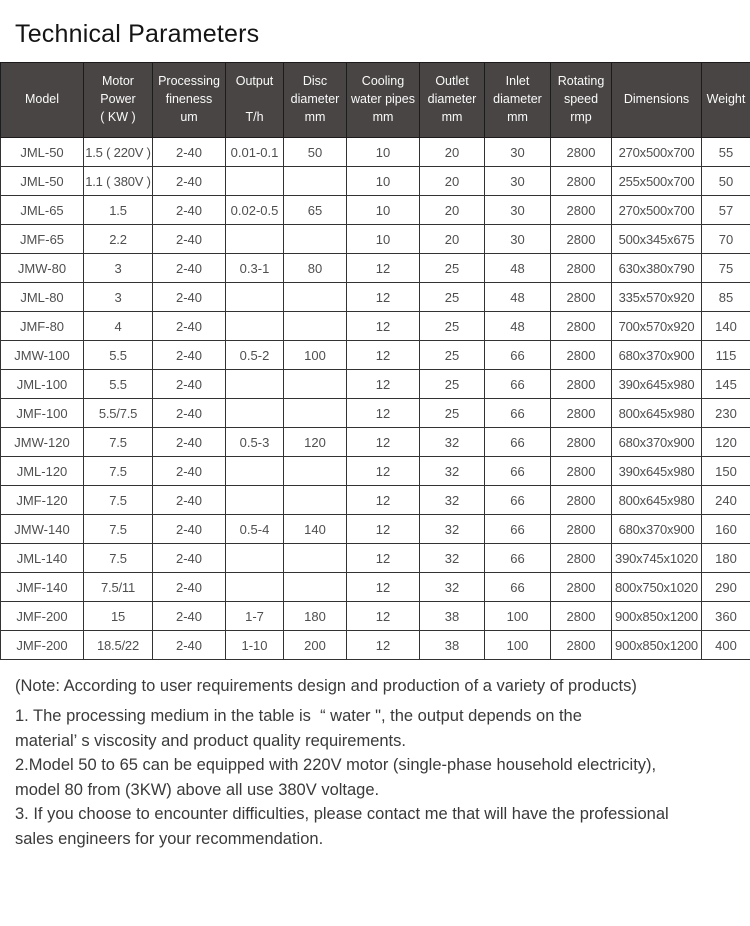  What do you see at coordinates (726, 355) in the screenshot?
I see `table-cell-weight: 115` at bounding box center [726, 355].